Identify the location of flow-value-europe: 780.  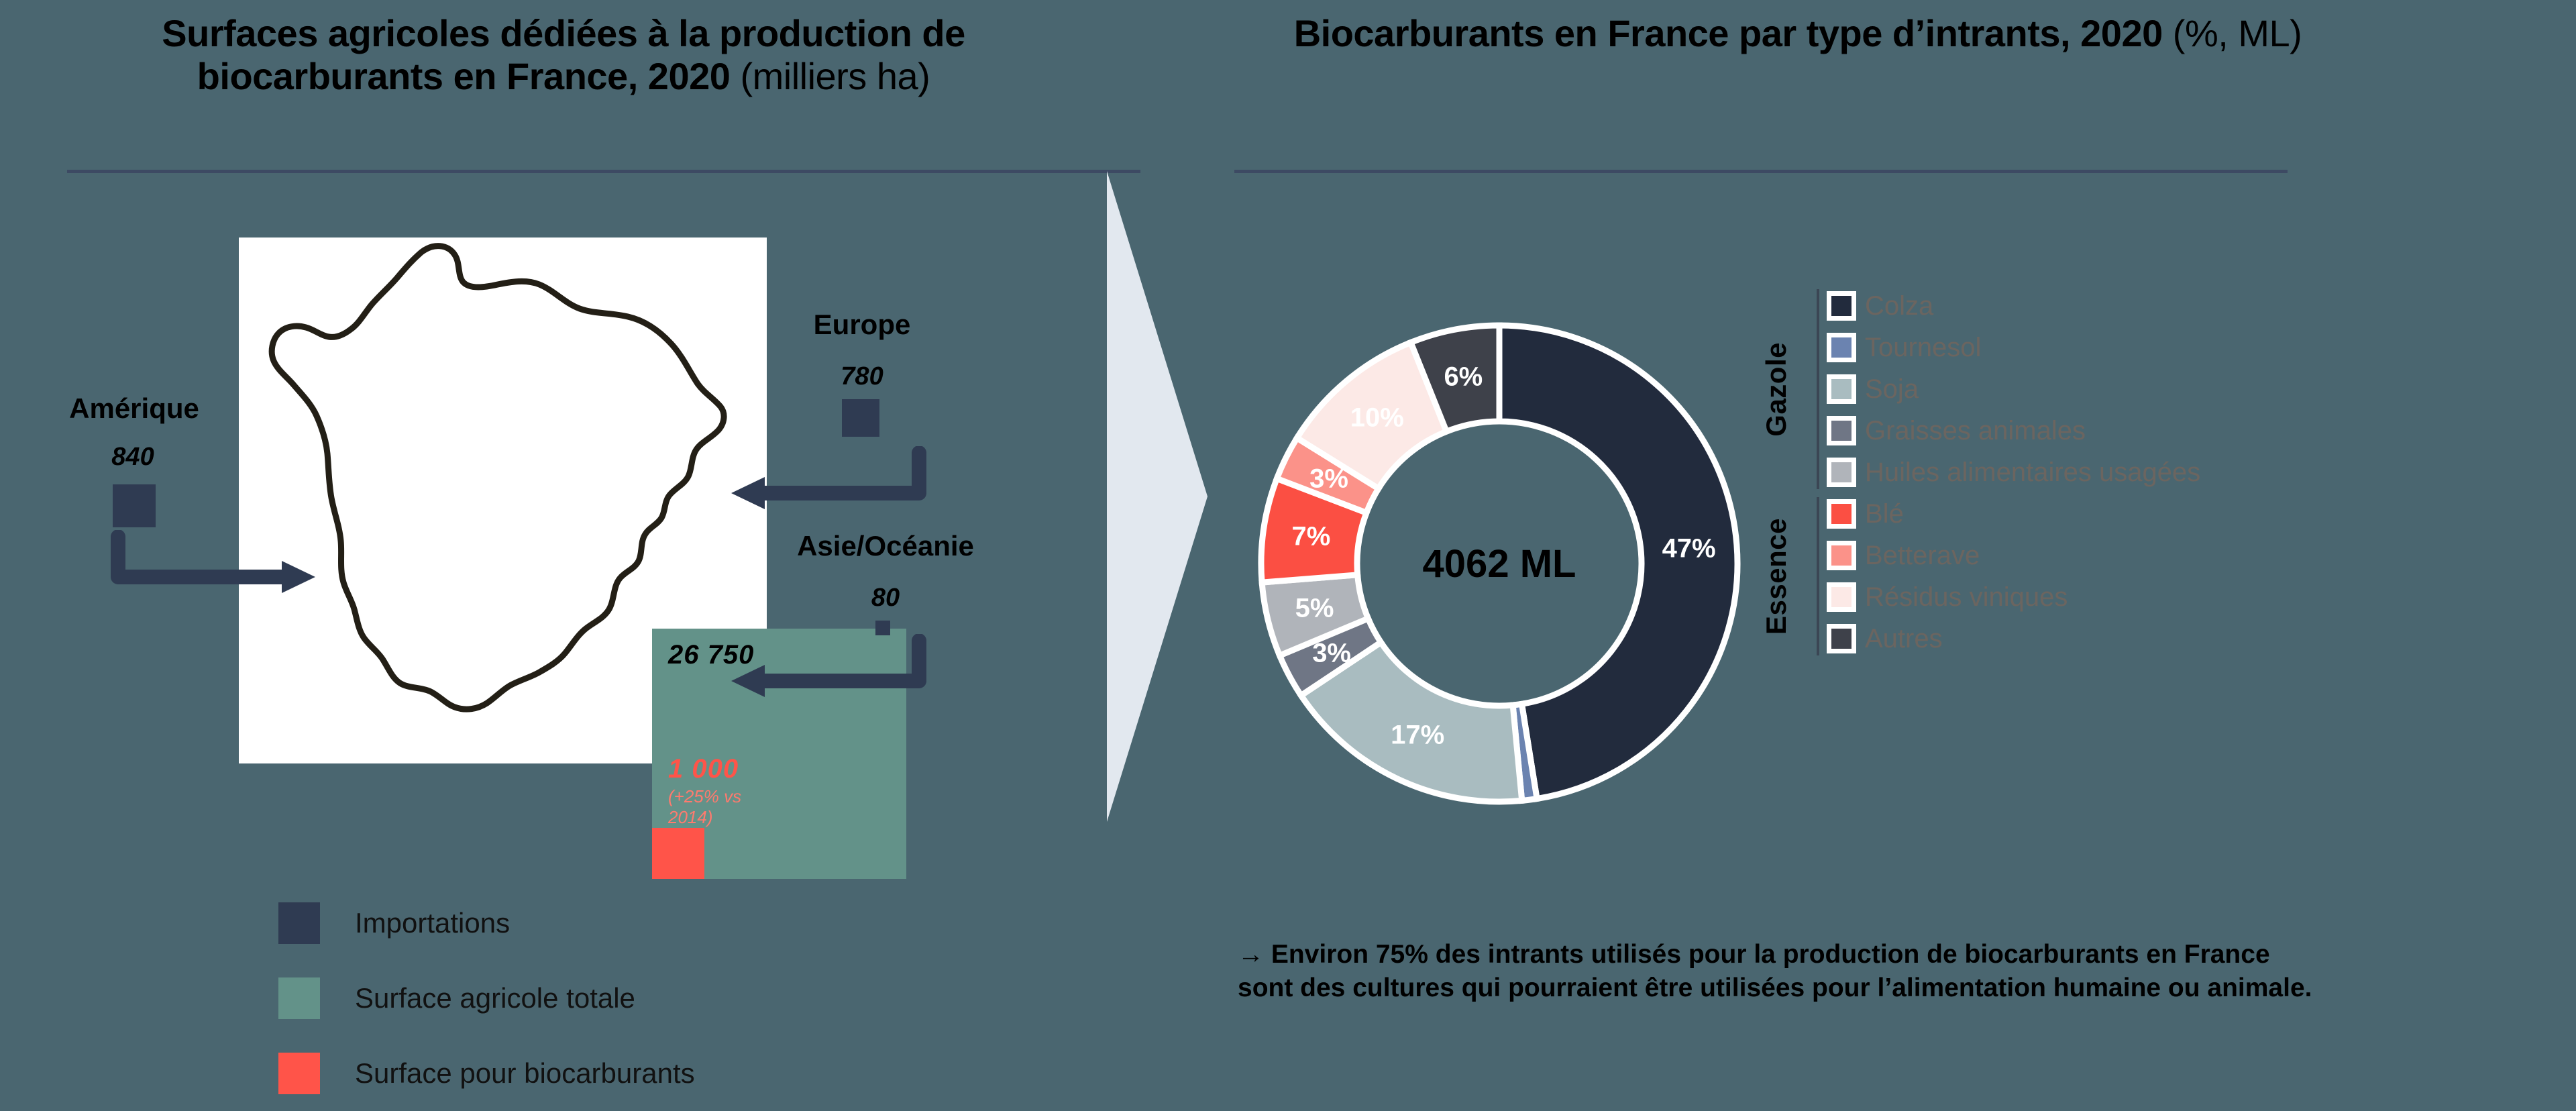
(862, 376).